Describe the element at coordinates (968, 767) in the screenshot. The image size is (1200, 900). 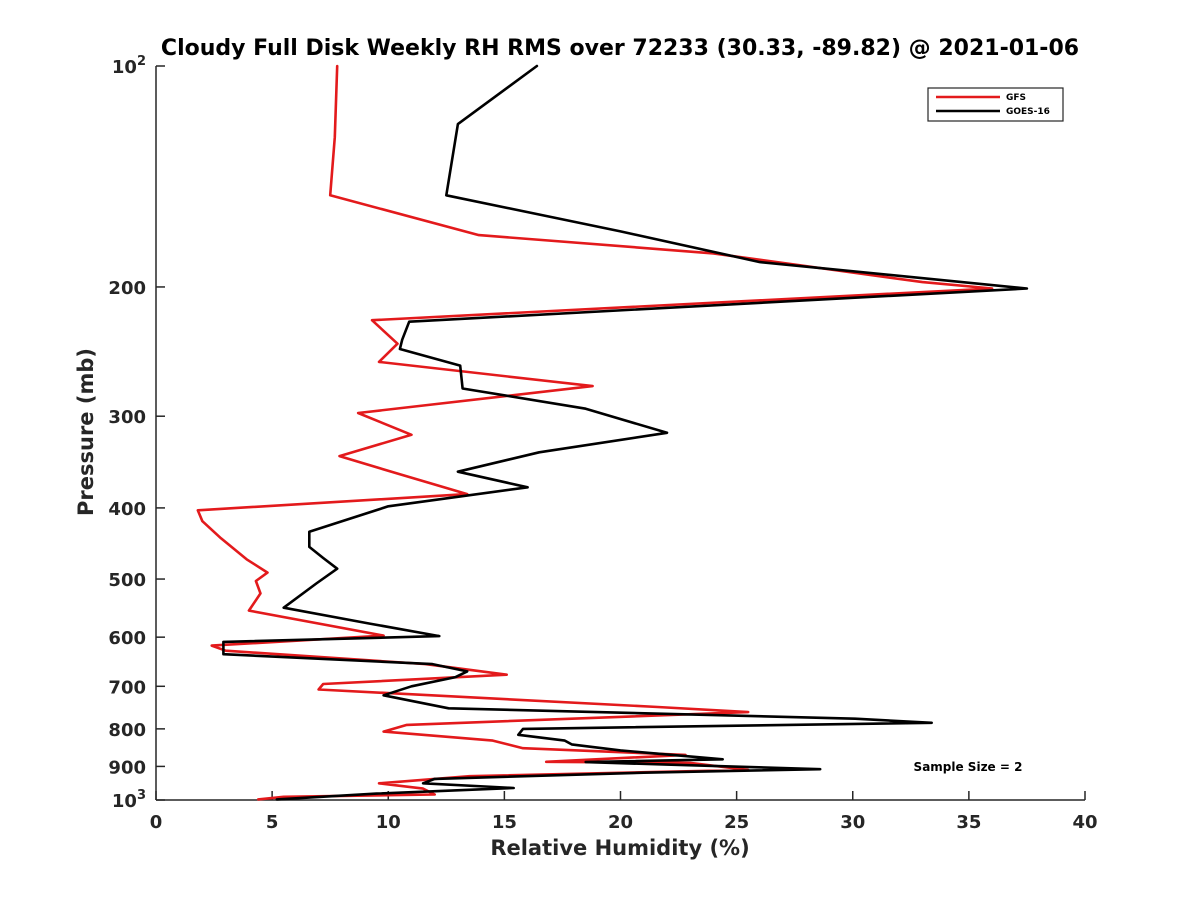
I see `sample-size-annotation: Sample Size = 2` at that location.